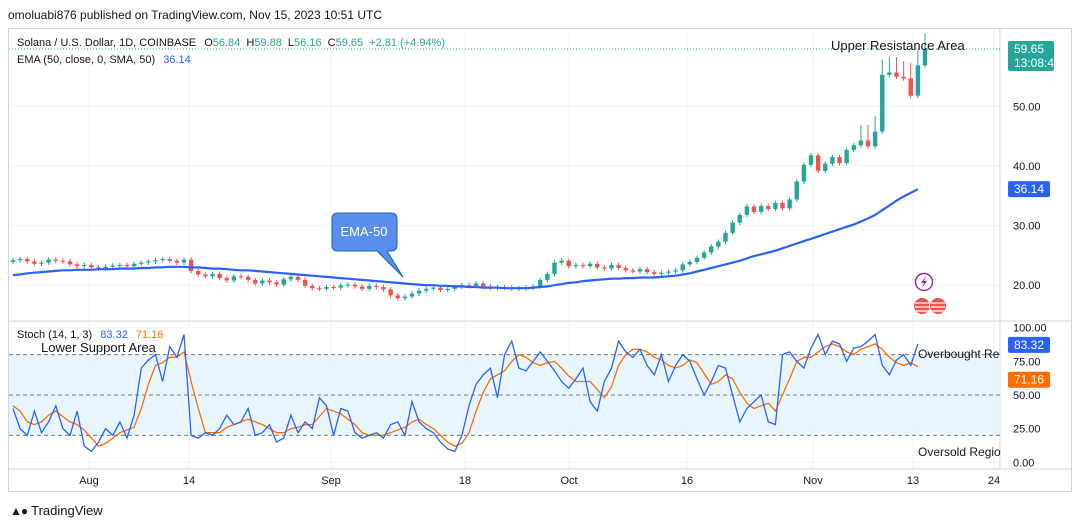 The height and width of the screenshot is (528, 1080). What do you see at coordinates (227, 43) in the screenshot?
I see `open-value: 56.84` at bounding box center [227, 43].